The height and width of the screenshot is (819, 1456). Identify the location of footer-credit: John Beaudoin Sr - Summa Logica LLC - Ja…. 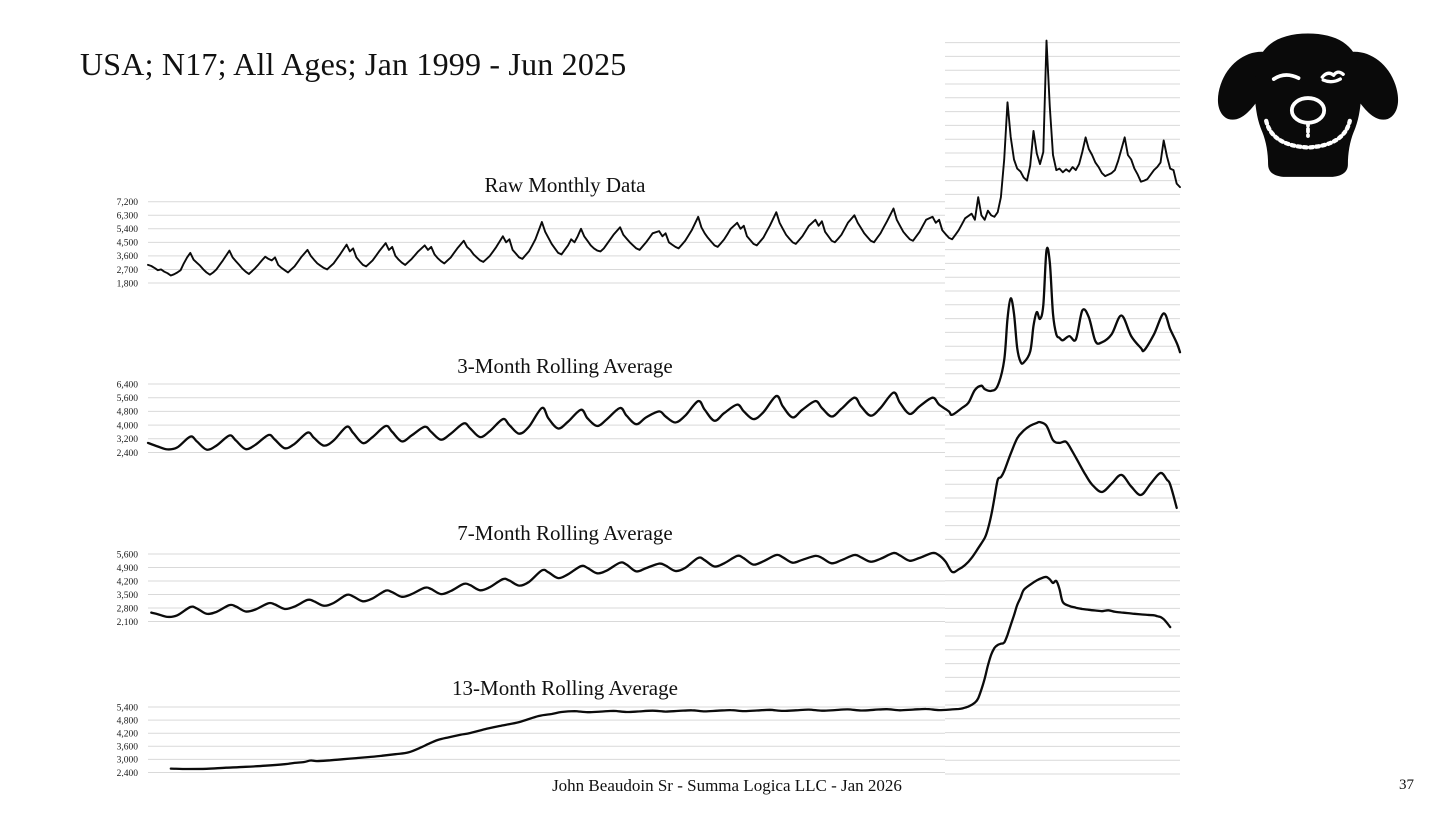
(727, 785).